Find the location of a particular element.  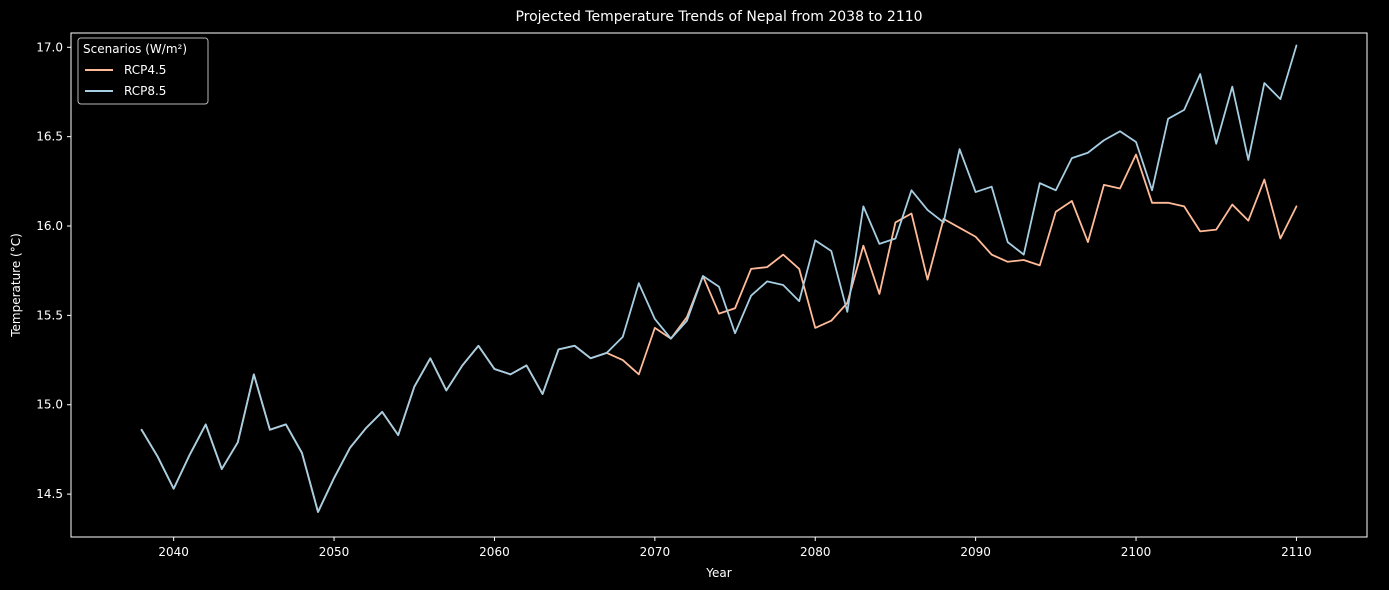

legend-label-rcp45: RCP4.5 is located at coordinates (145, 70).